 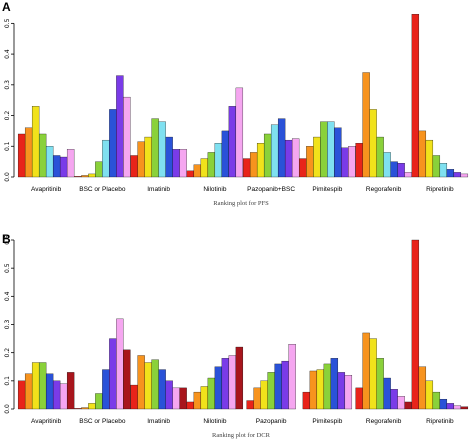 I want to click on y-tick-label: 0.0, so click(x=7, y=409).